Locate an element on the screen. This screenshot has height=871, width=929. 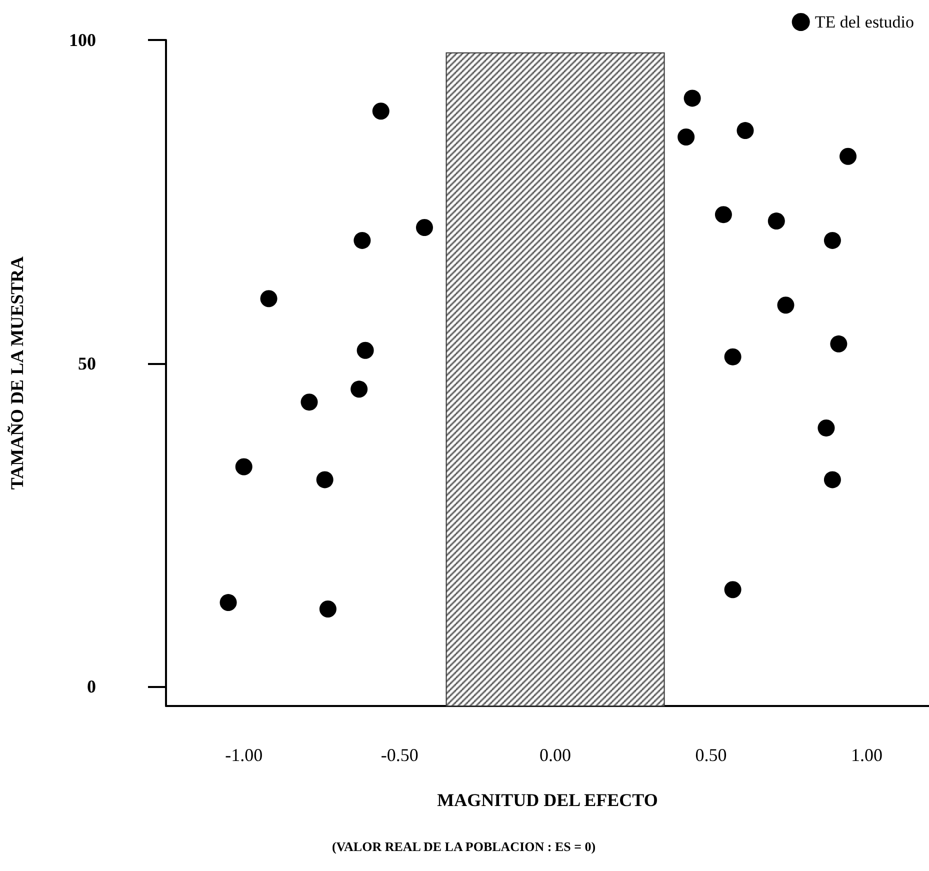
x-axis-title: MAGNITUD DEL EFECTO is located at coordinates (547, 800).